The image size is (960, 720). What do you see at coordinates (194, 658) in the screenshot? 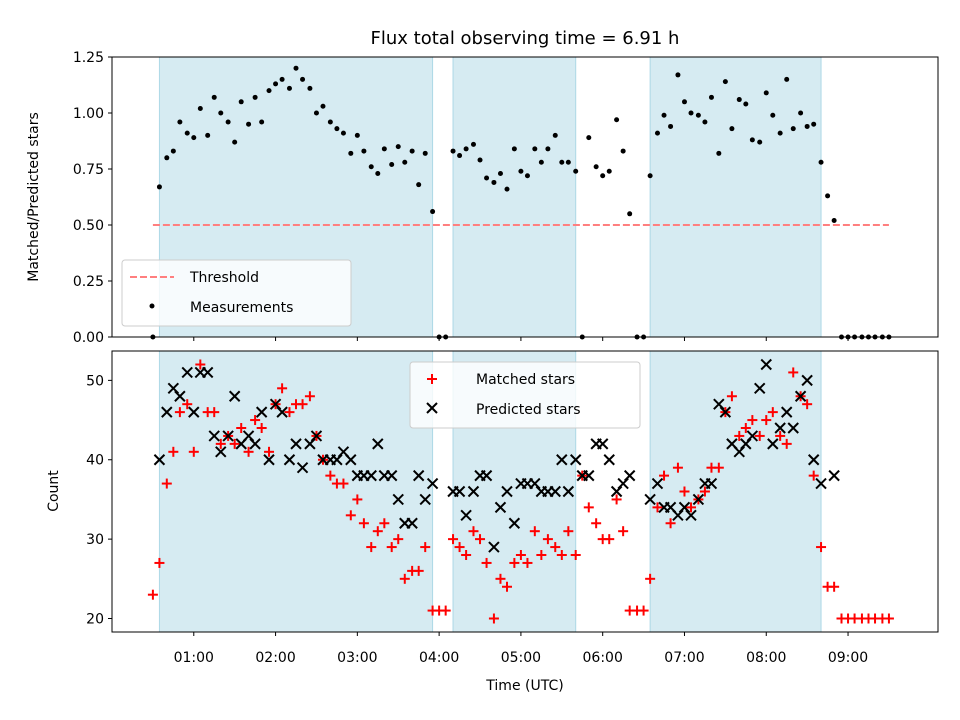
I see `x-tick-label: 01:00` at bounding box center [194, 658].